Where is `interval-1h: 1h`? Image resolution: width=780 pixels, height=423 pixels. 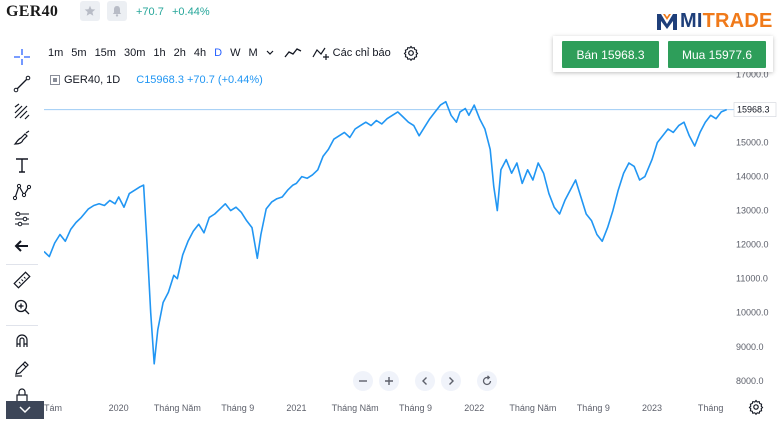
interval-1h: 1h is located at coordinates (159, 53).